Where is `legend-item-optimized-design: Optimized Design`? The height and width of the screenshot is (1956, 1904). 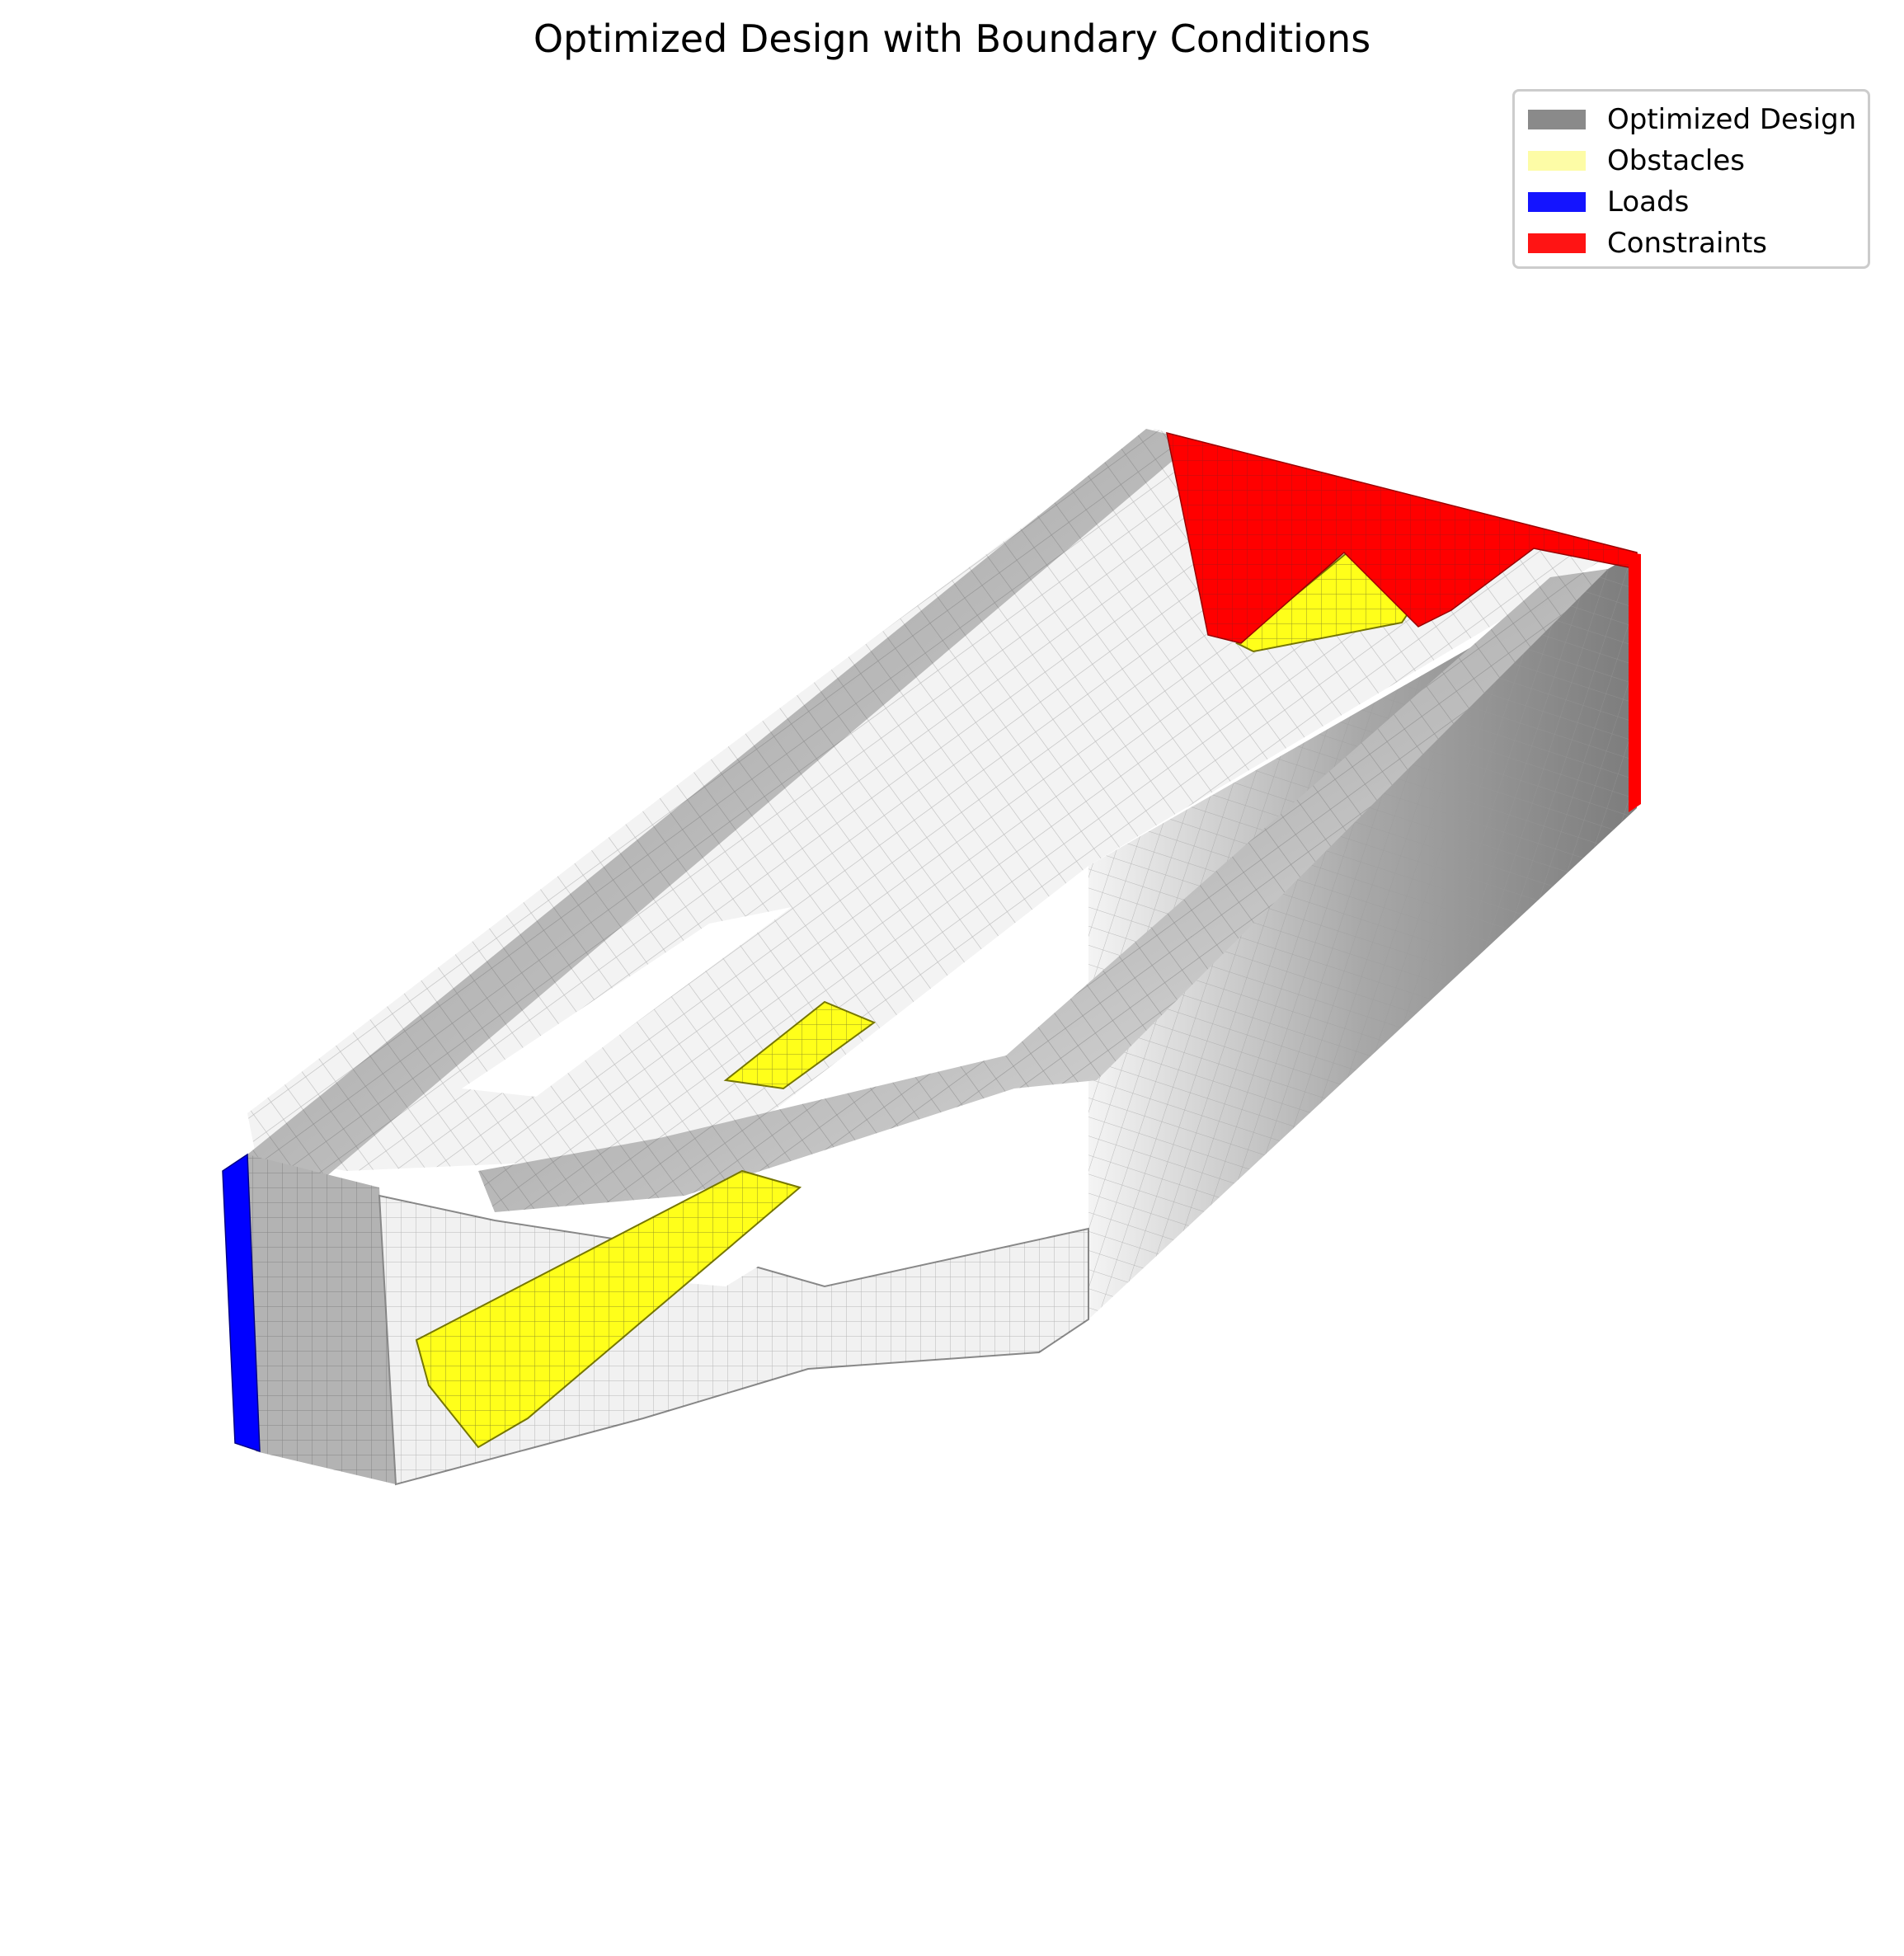
legend-item-optimized-design: Optimized Design is located at coordinates (1692, 119).